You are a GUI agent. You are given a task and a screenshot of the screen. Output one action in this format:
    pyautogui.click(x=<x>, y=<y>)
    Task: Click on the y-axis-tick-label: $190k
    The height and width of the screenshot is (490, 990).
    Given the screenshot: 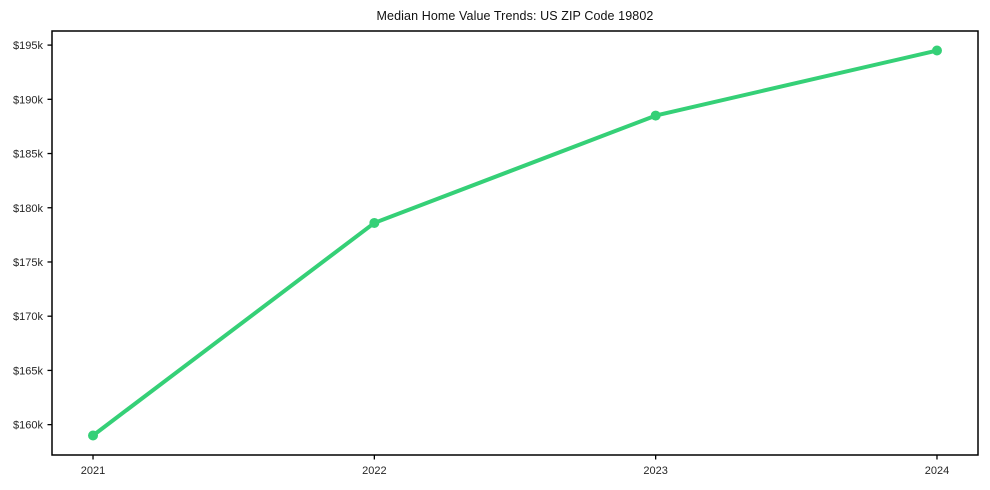 What is the action you would take?
    pyautogui.click(x=28, y=100)
    